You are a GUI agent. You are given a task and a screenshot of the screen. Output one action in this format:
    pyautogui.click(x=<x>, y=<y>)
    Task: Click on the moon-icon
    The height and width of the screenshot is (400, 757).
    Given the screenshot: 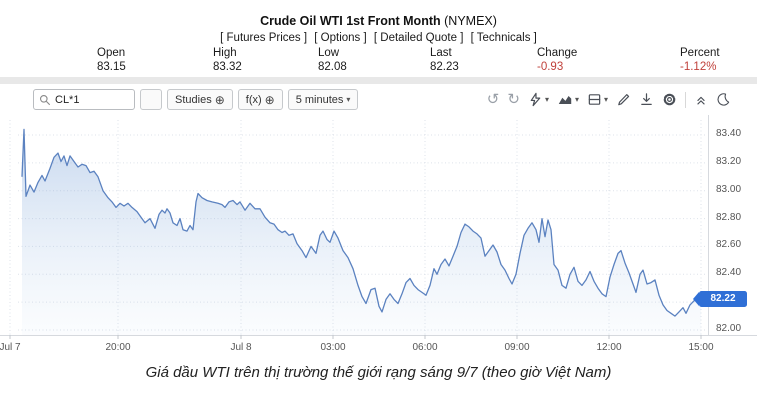 What is the action you would take?
    pyautogui.click(x=723, y=99)
    